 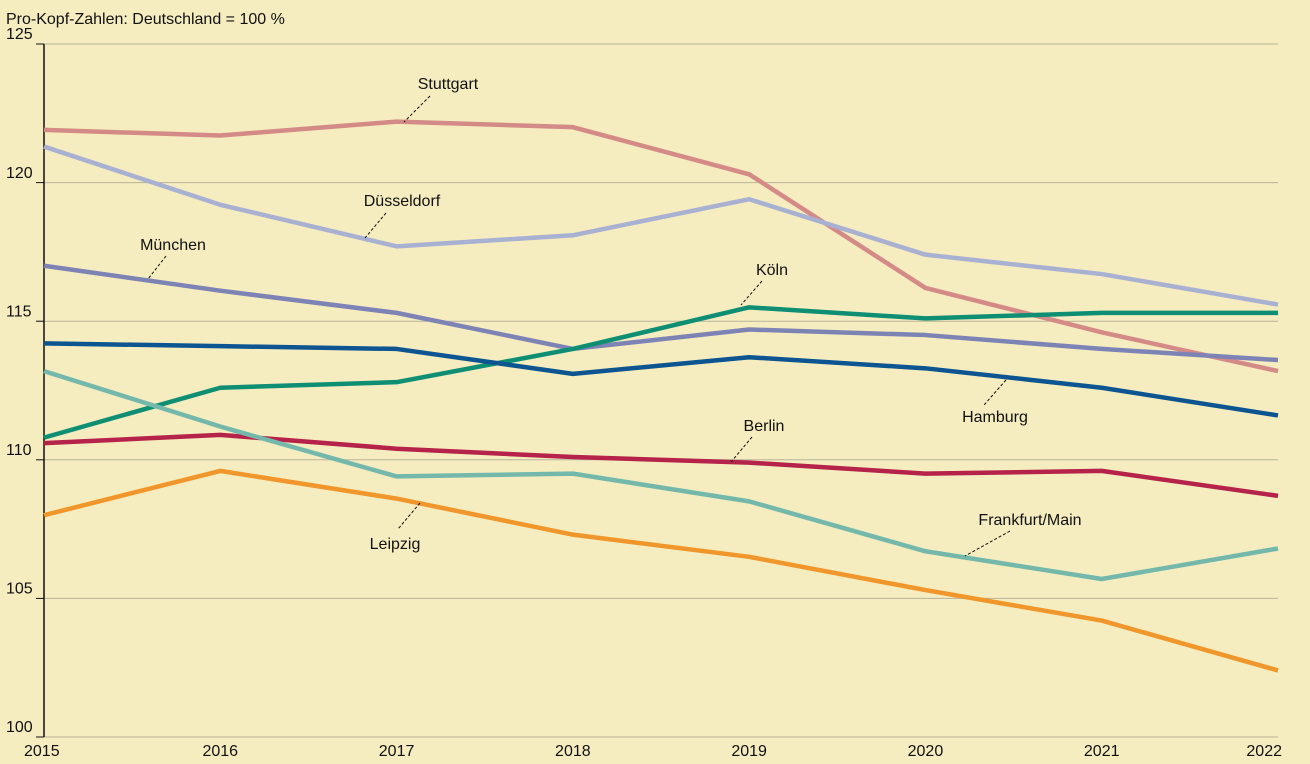 What do you see at coordinates (173, 245) in the screenshot?
I see `series-label: München` at bounding box center [173, 245].